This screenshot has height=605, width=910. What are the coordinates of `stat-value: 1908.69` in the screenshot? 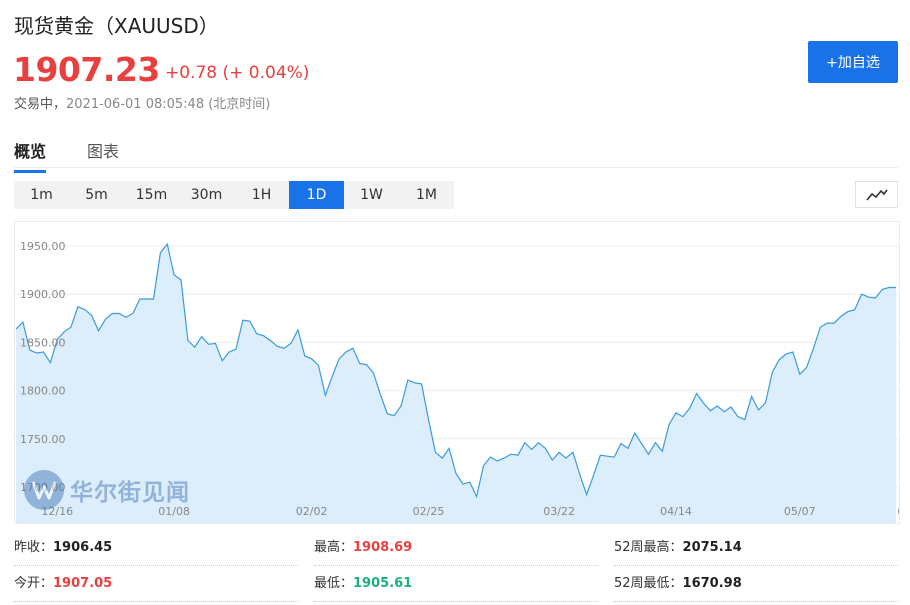 It's located at (383, 547).